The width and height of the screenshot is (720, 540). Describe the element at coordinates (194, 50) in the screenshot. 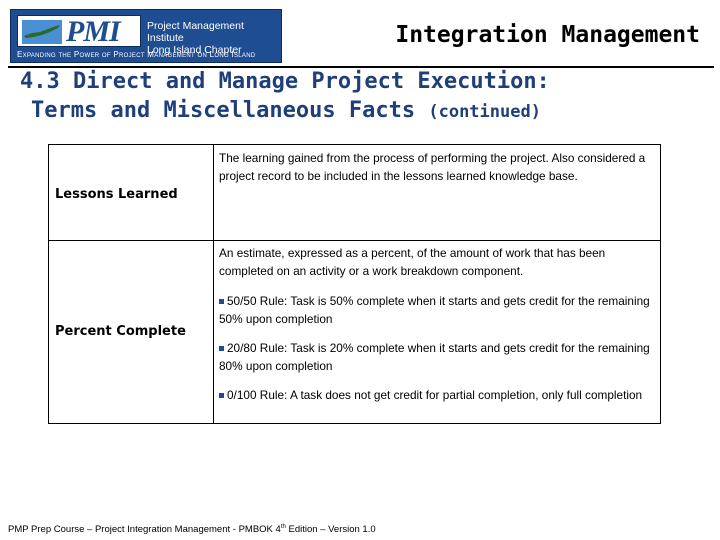

I see `org-name-line2: Long Island Chapter` at that location.